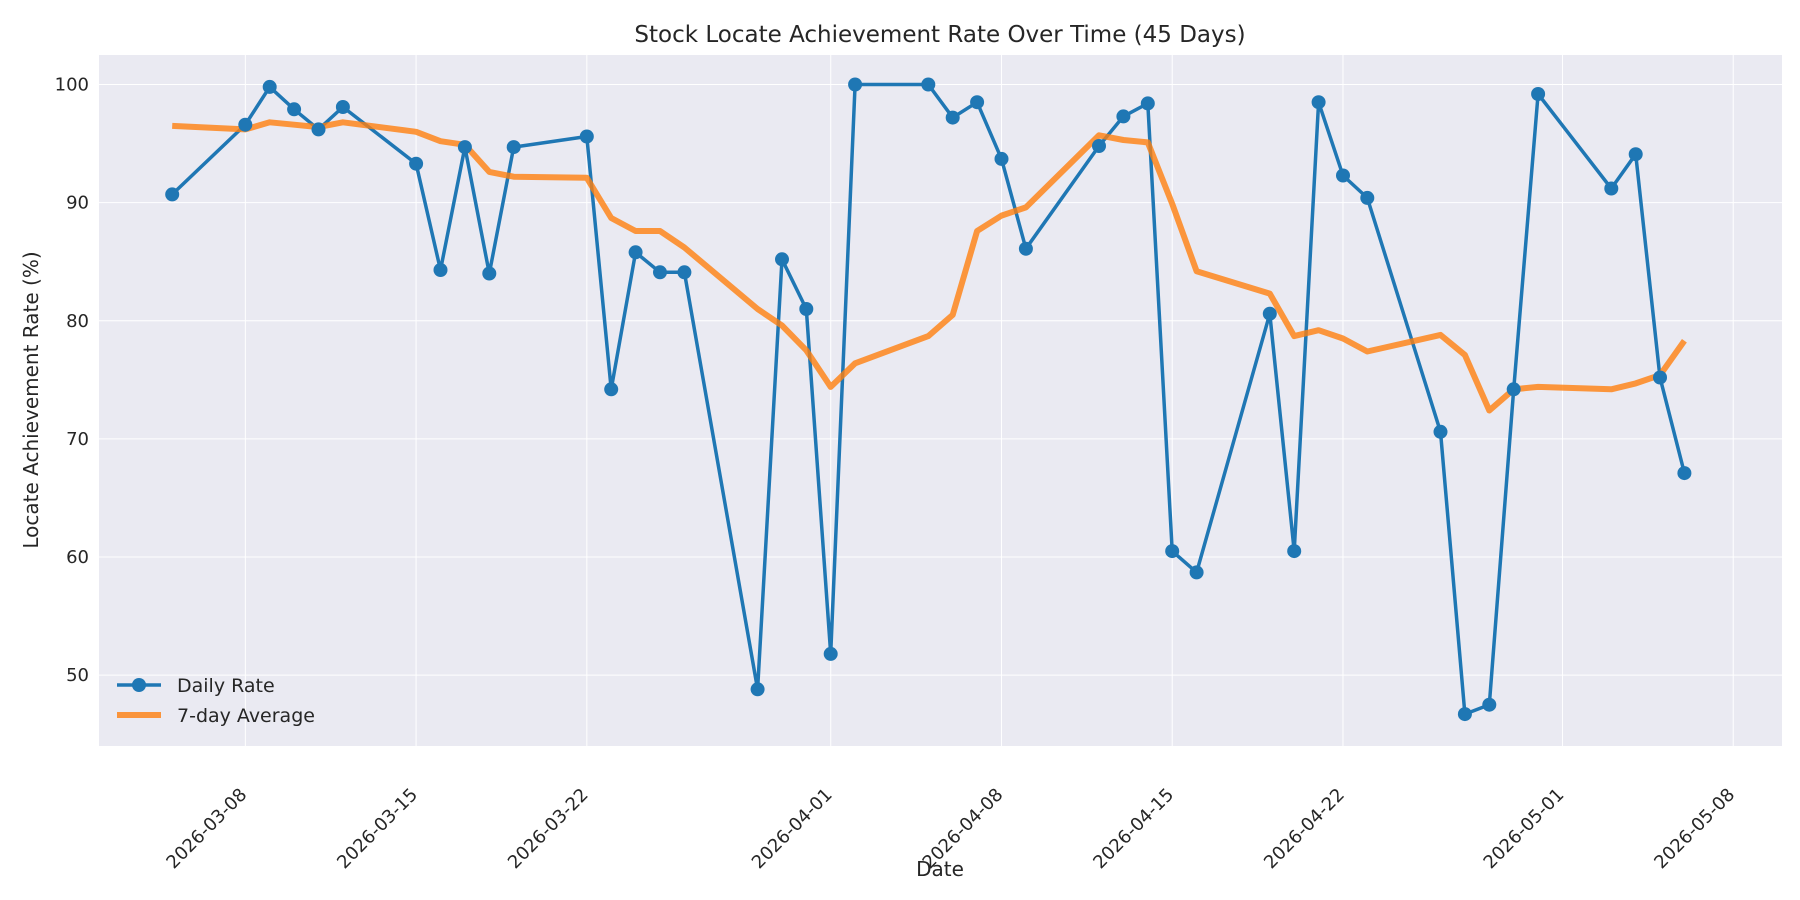 The image size is (1800, 900). What do you see at coordinates (77, 557) in the screenshot?
I see `y-tick-label: 60` at bounding box center [77, 557].